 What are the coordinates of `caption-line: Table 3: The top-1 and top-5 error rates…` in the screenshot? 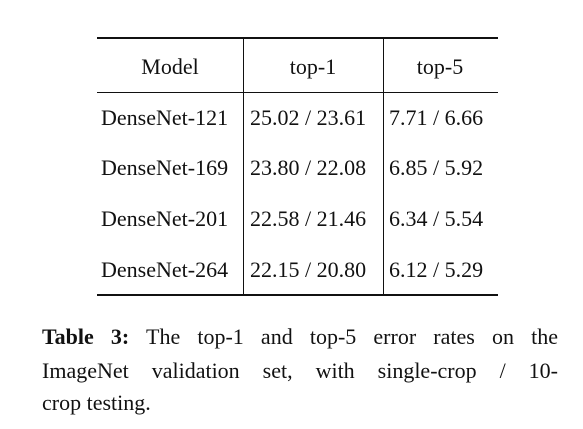 It's located at (300, 337).